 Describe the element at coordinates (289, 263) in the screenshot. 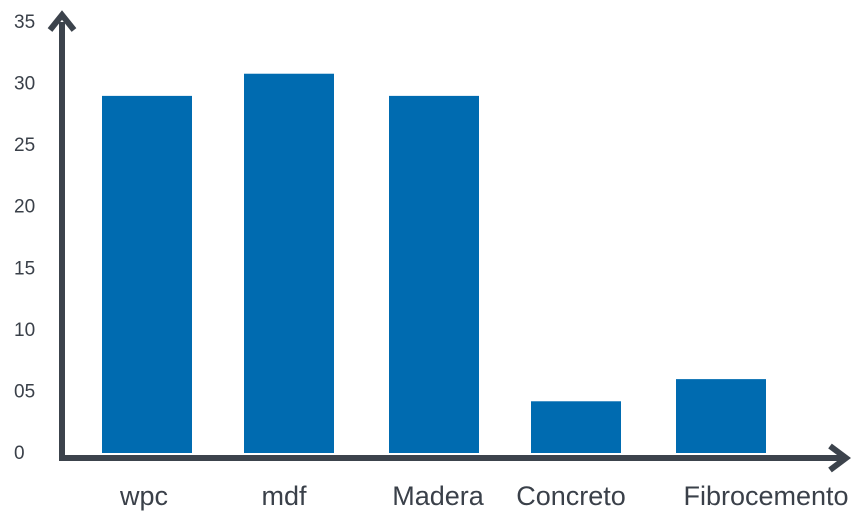

I see `bar-mdf` at that location.